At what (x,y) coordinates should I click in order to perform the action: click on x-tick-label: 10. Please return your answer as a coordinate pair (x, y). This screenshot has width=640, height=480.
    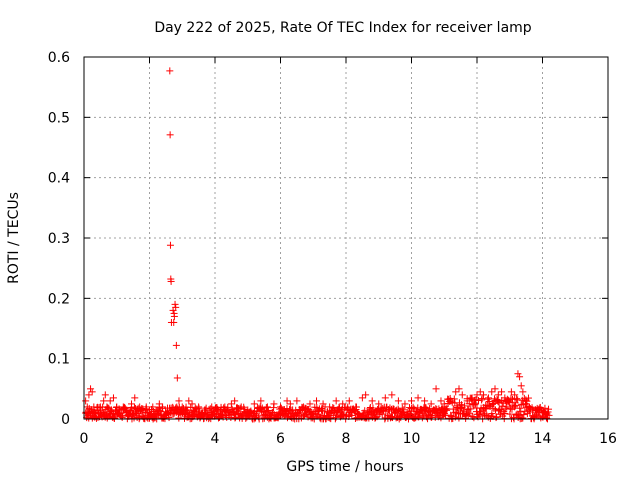
    Looking at the image, I should click on (412, 439).